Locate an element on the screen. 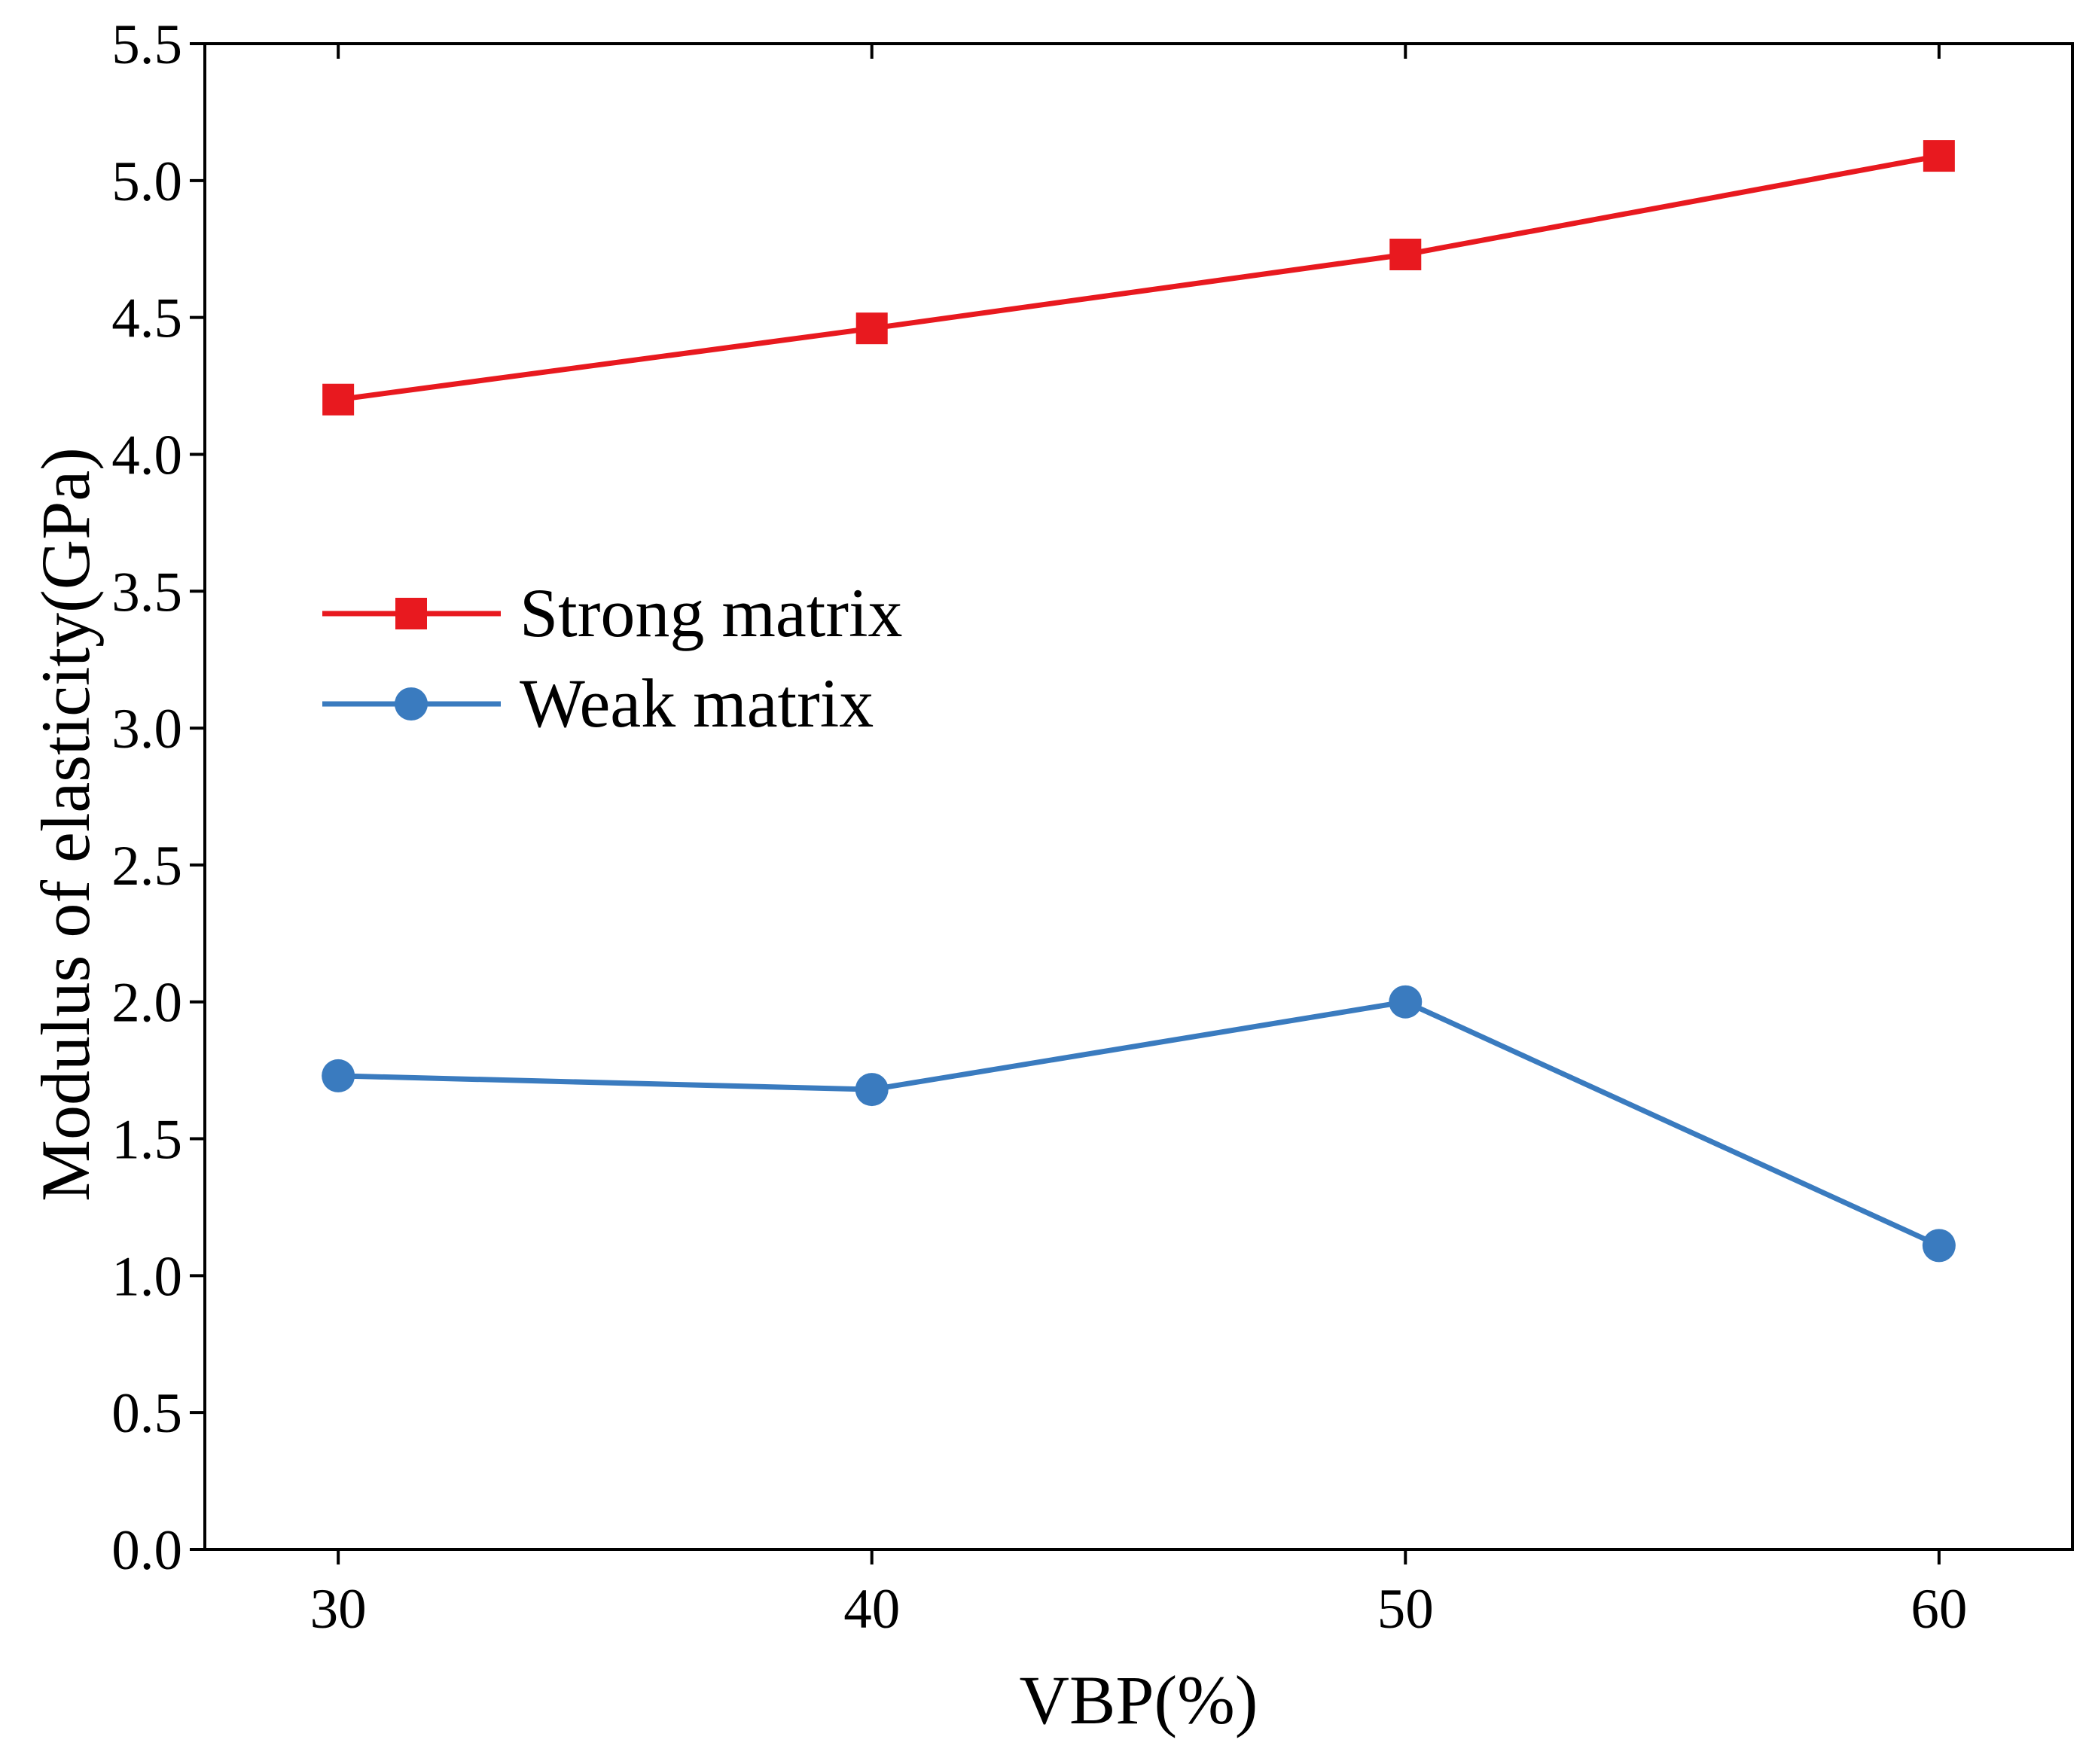 The height and width of the screenshot is (1764, 2092). legend-item: Weak matrix is located at coordinates (598, 703).